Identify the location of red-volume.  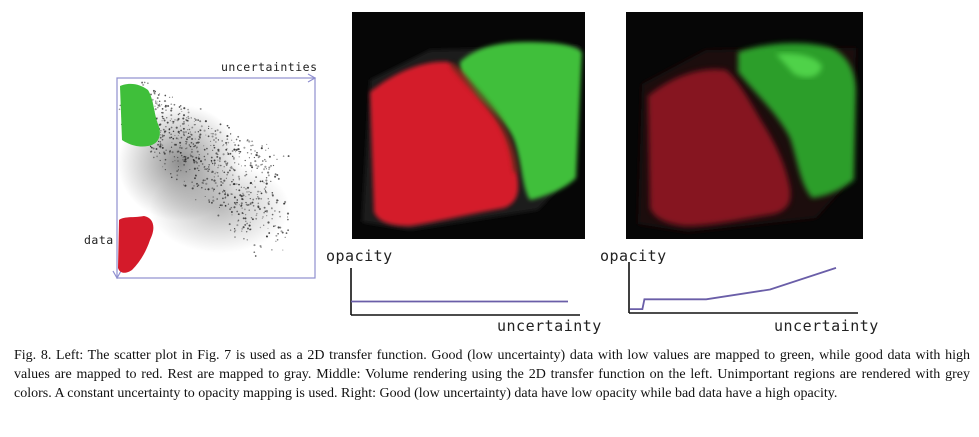
(719, 148).